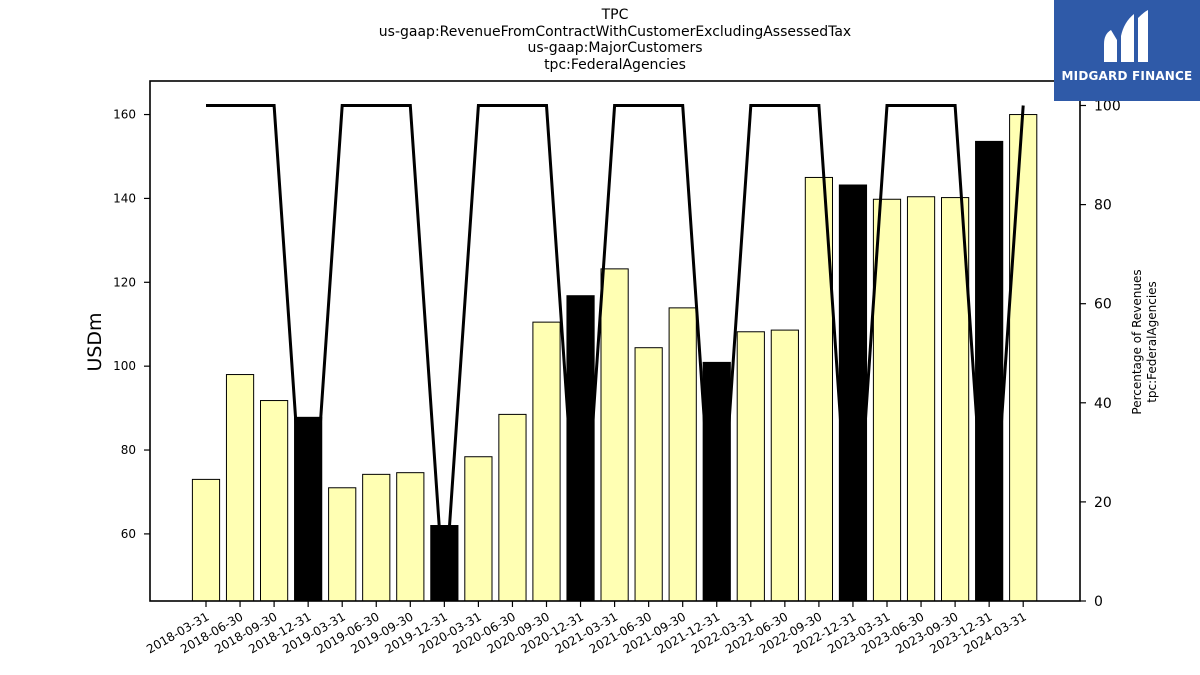 This screenshot has height=675, width=1200. I want to click on y-tick-label: 100, so click(124, 366).